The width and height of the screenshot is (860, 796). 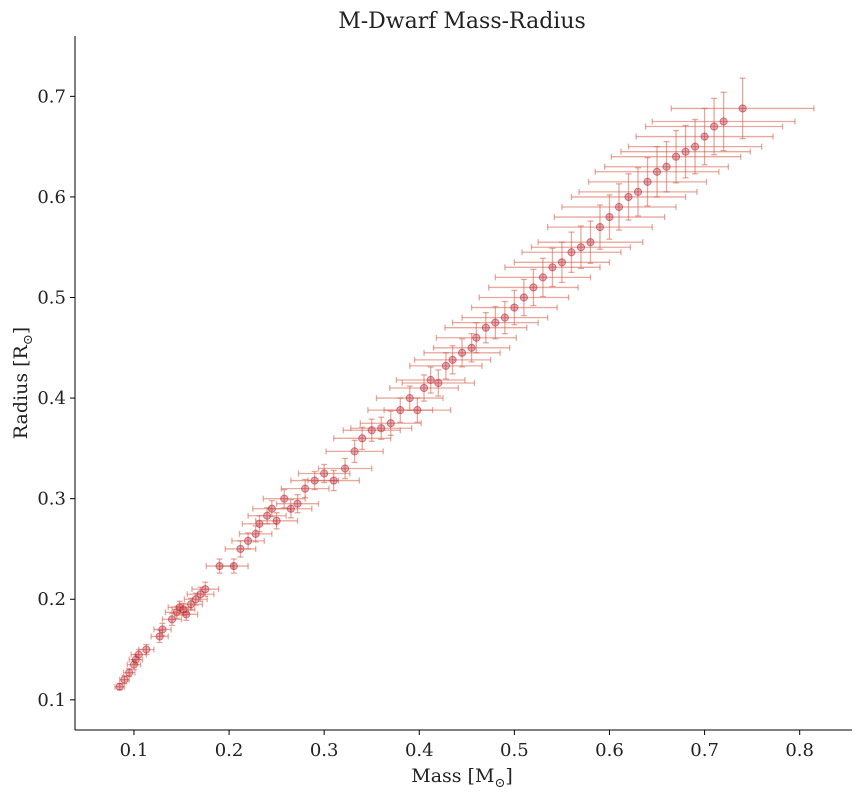 What do you see at coordinates (452, 776) in the screenshot?
I see `x-axis-label-text: Mass [M` at bounding box center [452, 776].